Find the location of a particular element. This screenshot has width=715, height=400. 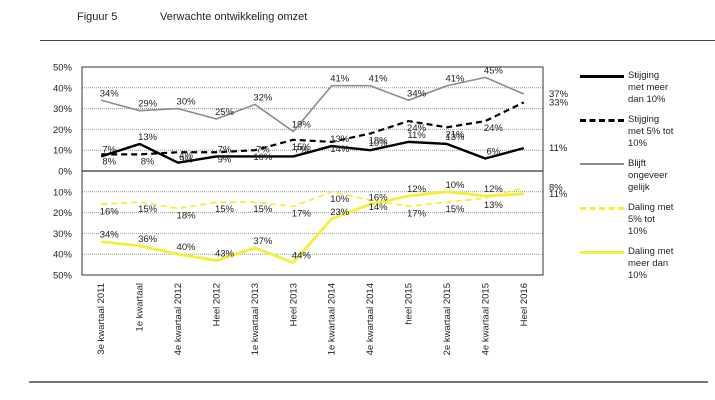

x-tick-label: 1e kwartaal 2014 is located at coordinates (332, 319).